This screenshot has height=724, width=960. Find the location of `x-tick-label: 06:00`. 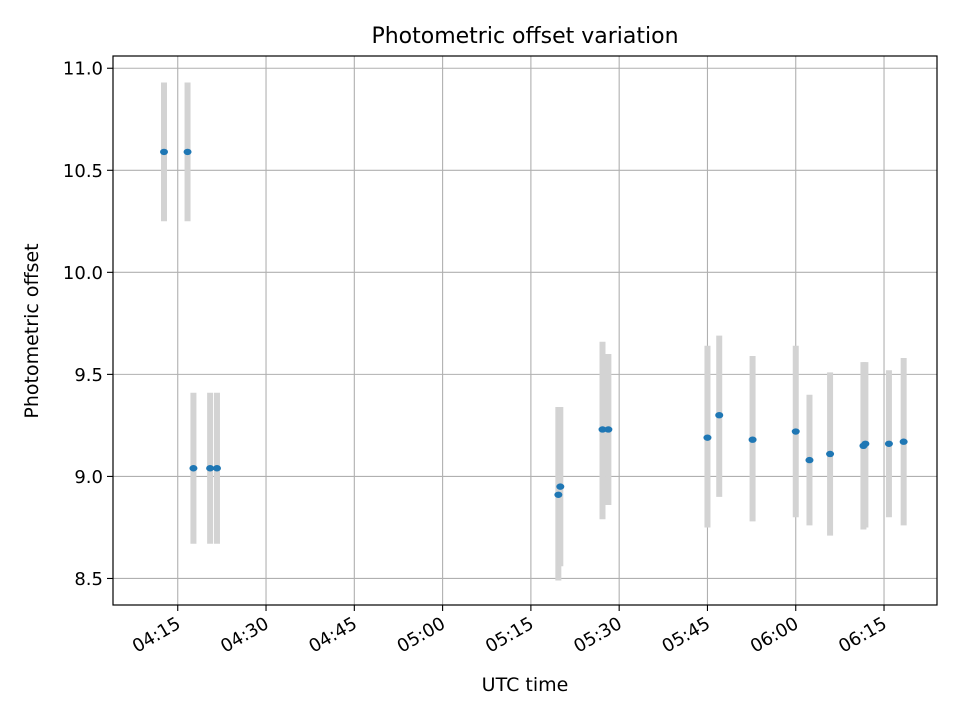

x-tick-label: 06:00 is located at coordinates (774, 635).